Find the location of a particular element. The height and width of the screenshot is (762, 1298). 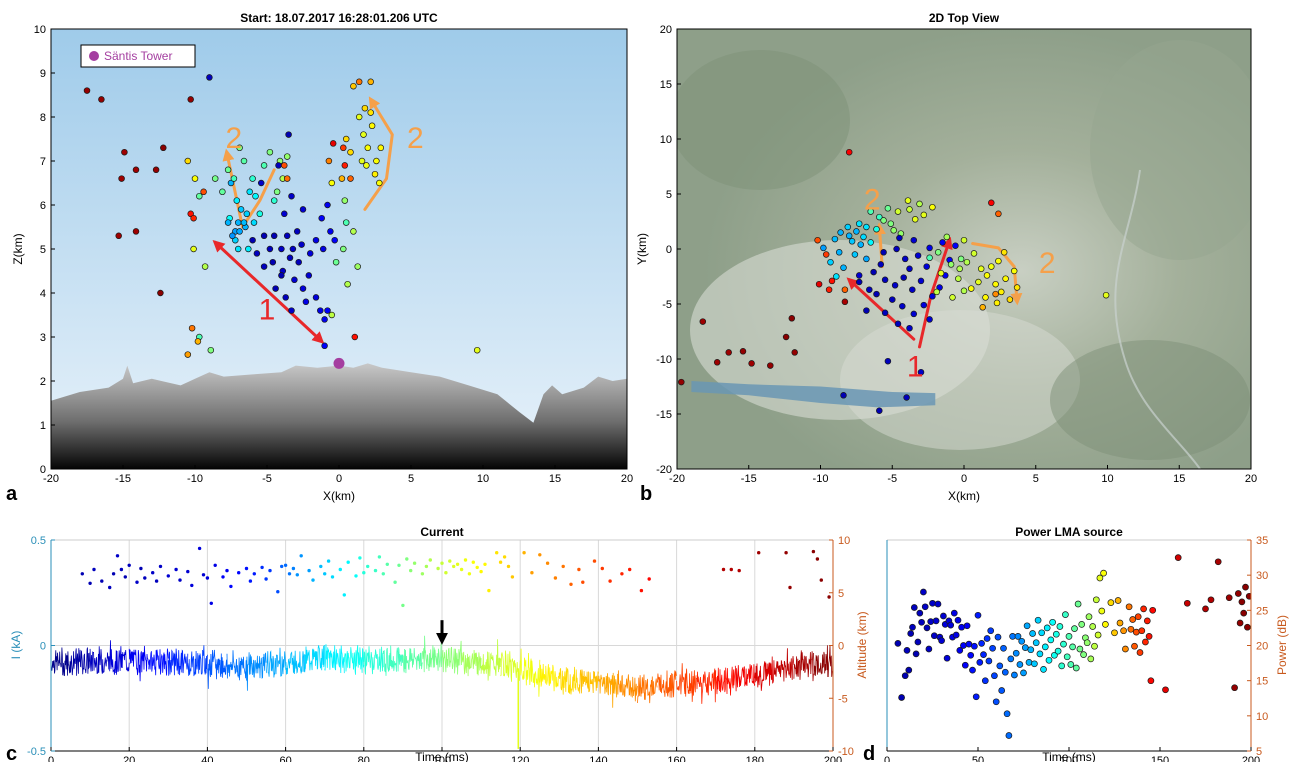

y-tick-label: -0.5 is located at coordinates (36, 752).